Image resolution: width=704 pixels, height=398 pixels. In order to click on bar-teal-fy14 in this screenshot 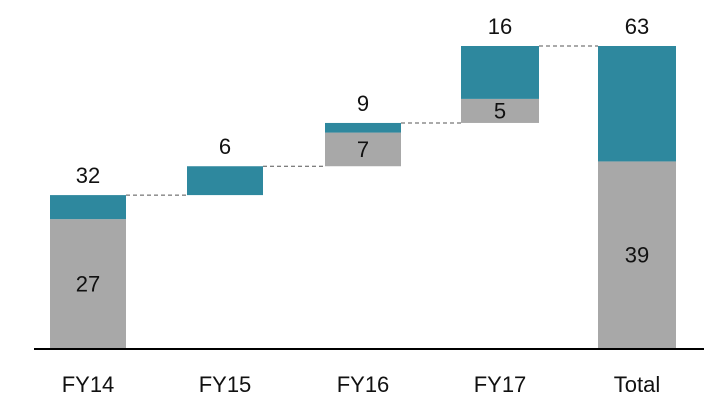, I will do `click(88, 207)`.